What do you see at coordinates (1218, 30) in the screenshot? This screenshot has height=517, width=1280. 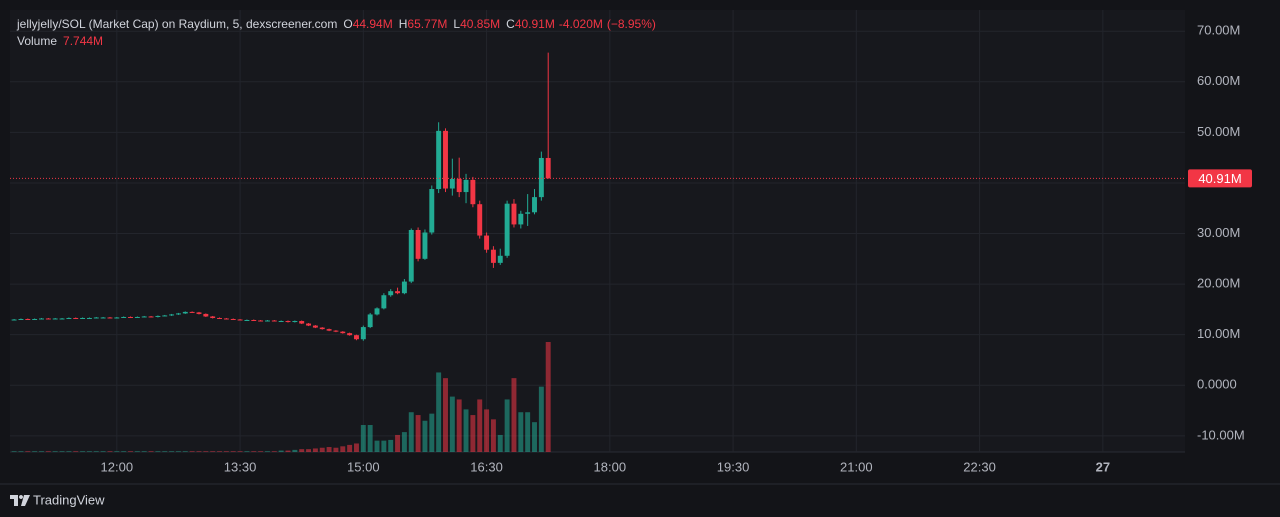 I see `y-tick-label: 70.00M` at bounding box center [1218, 30].